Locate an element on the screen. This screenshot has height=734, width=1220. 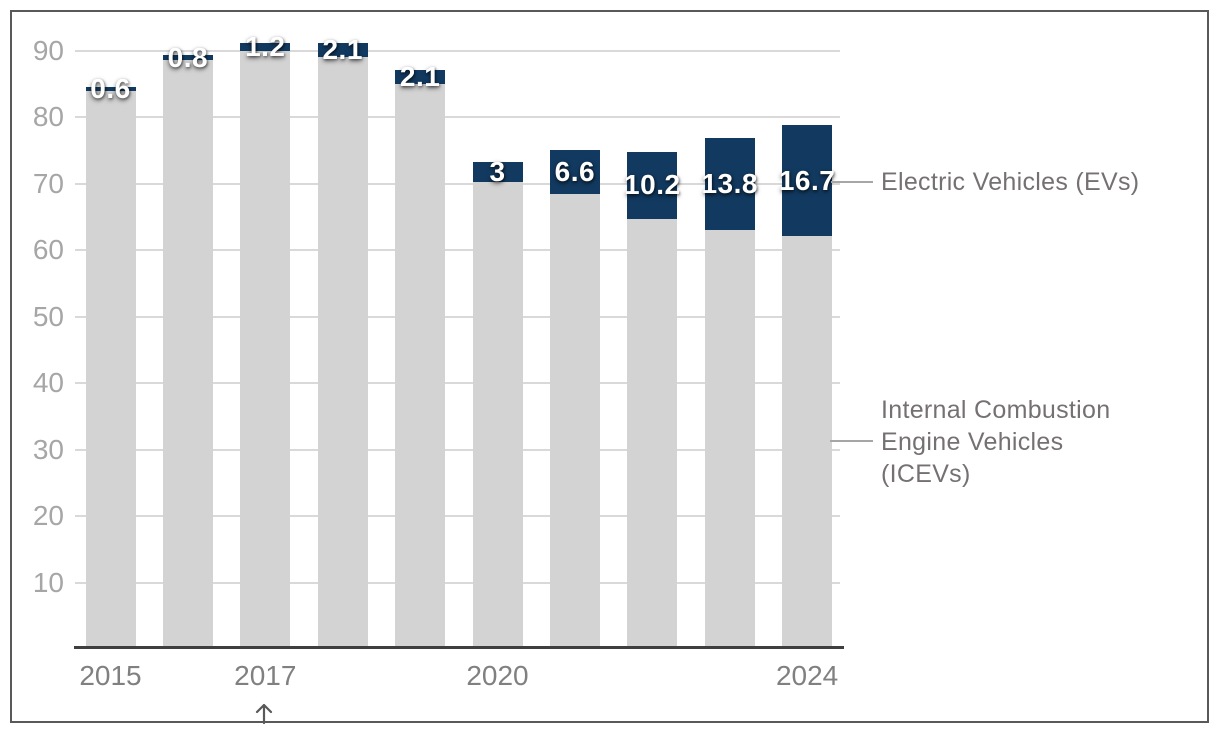
ev-value-label: 0.6 is located at coordinates (110, 89).